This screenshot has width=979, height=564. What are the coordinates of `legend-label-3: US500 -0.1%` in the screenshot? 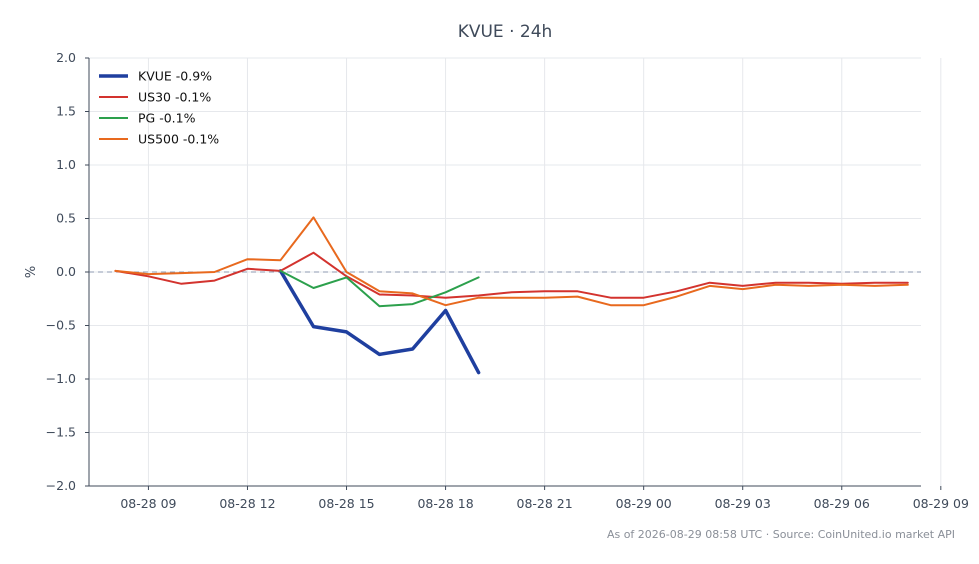 It's located at (178, 139).